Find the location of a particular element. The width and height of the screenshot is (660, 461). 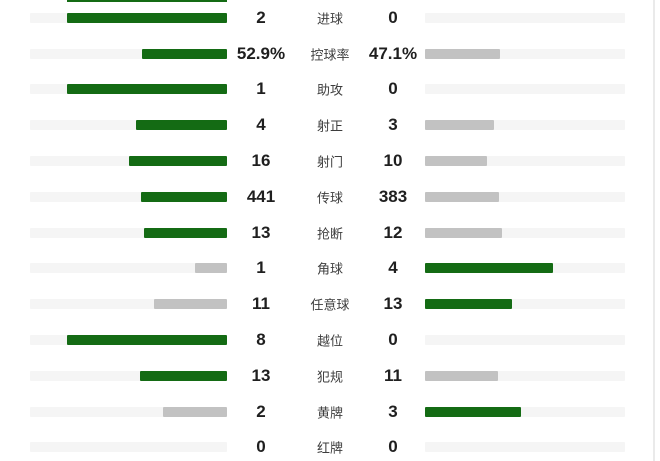

away-value: 47.1% is located at coordinates (393, 53).